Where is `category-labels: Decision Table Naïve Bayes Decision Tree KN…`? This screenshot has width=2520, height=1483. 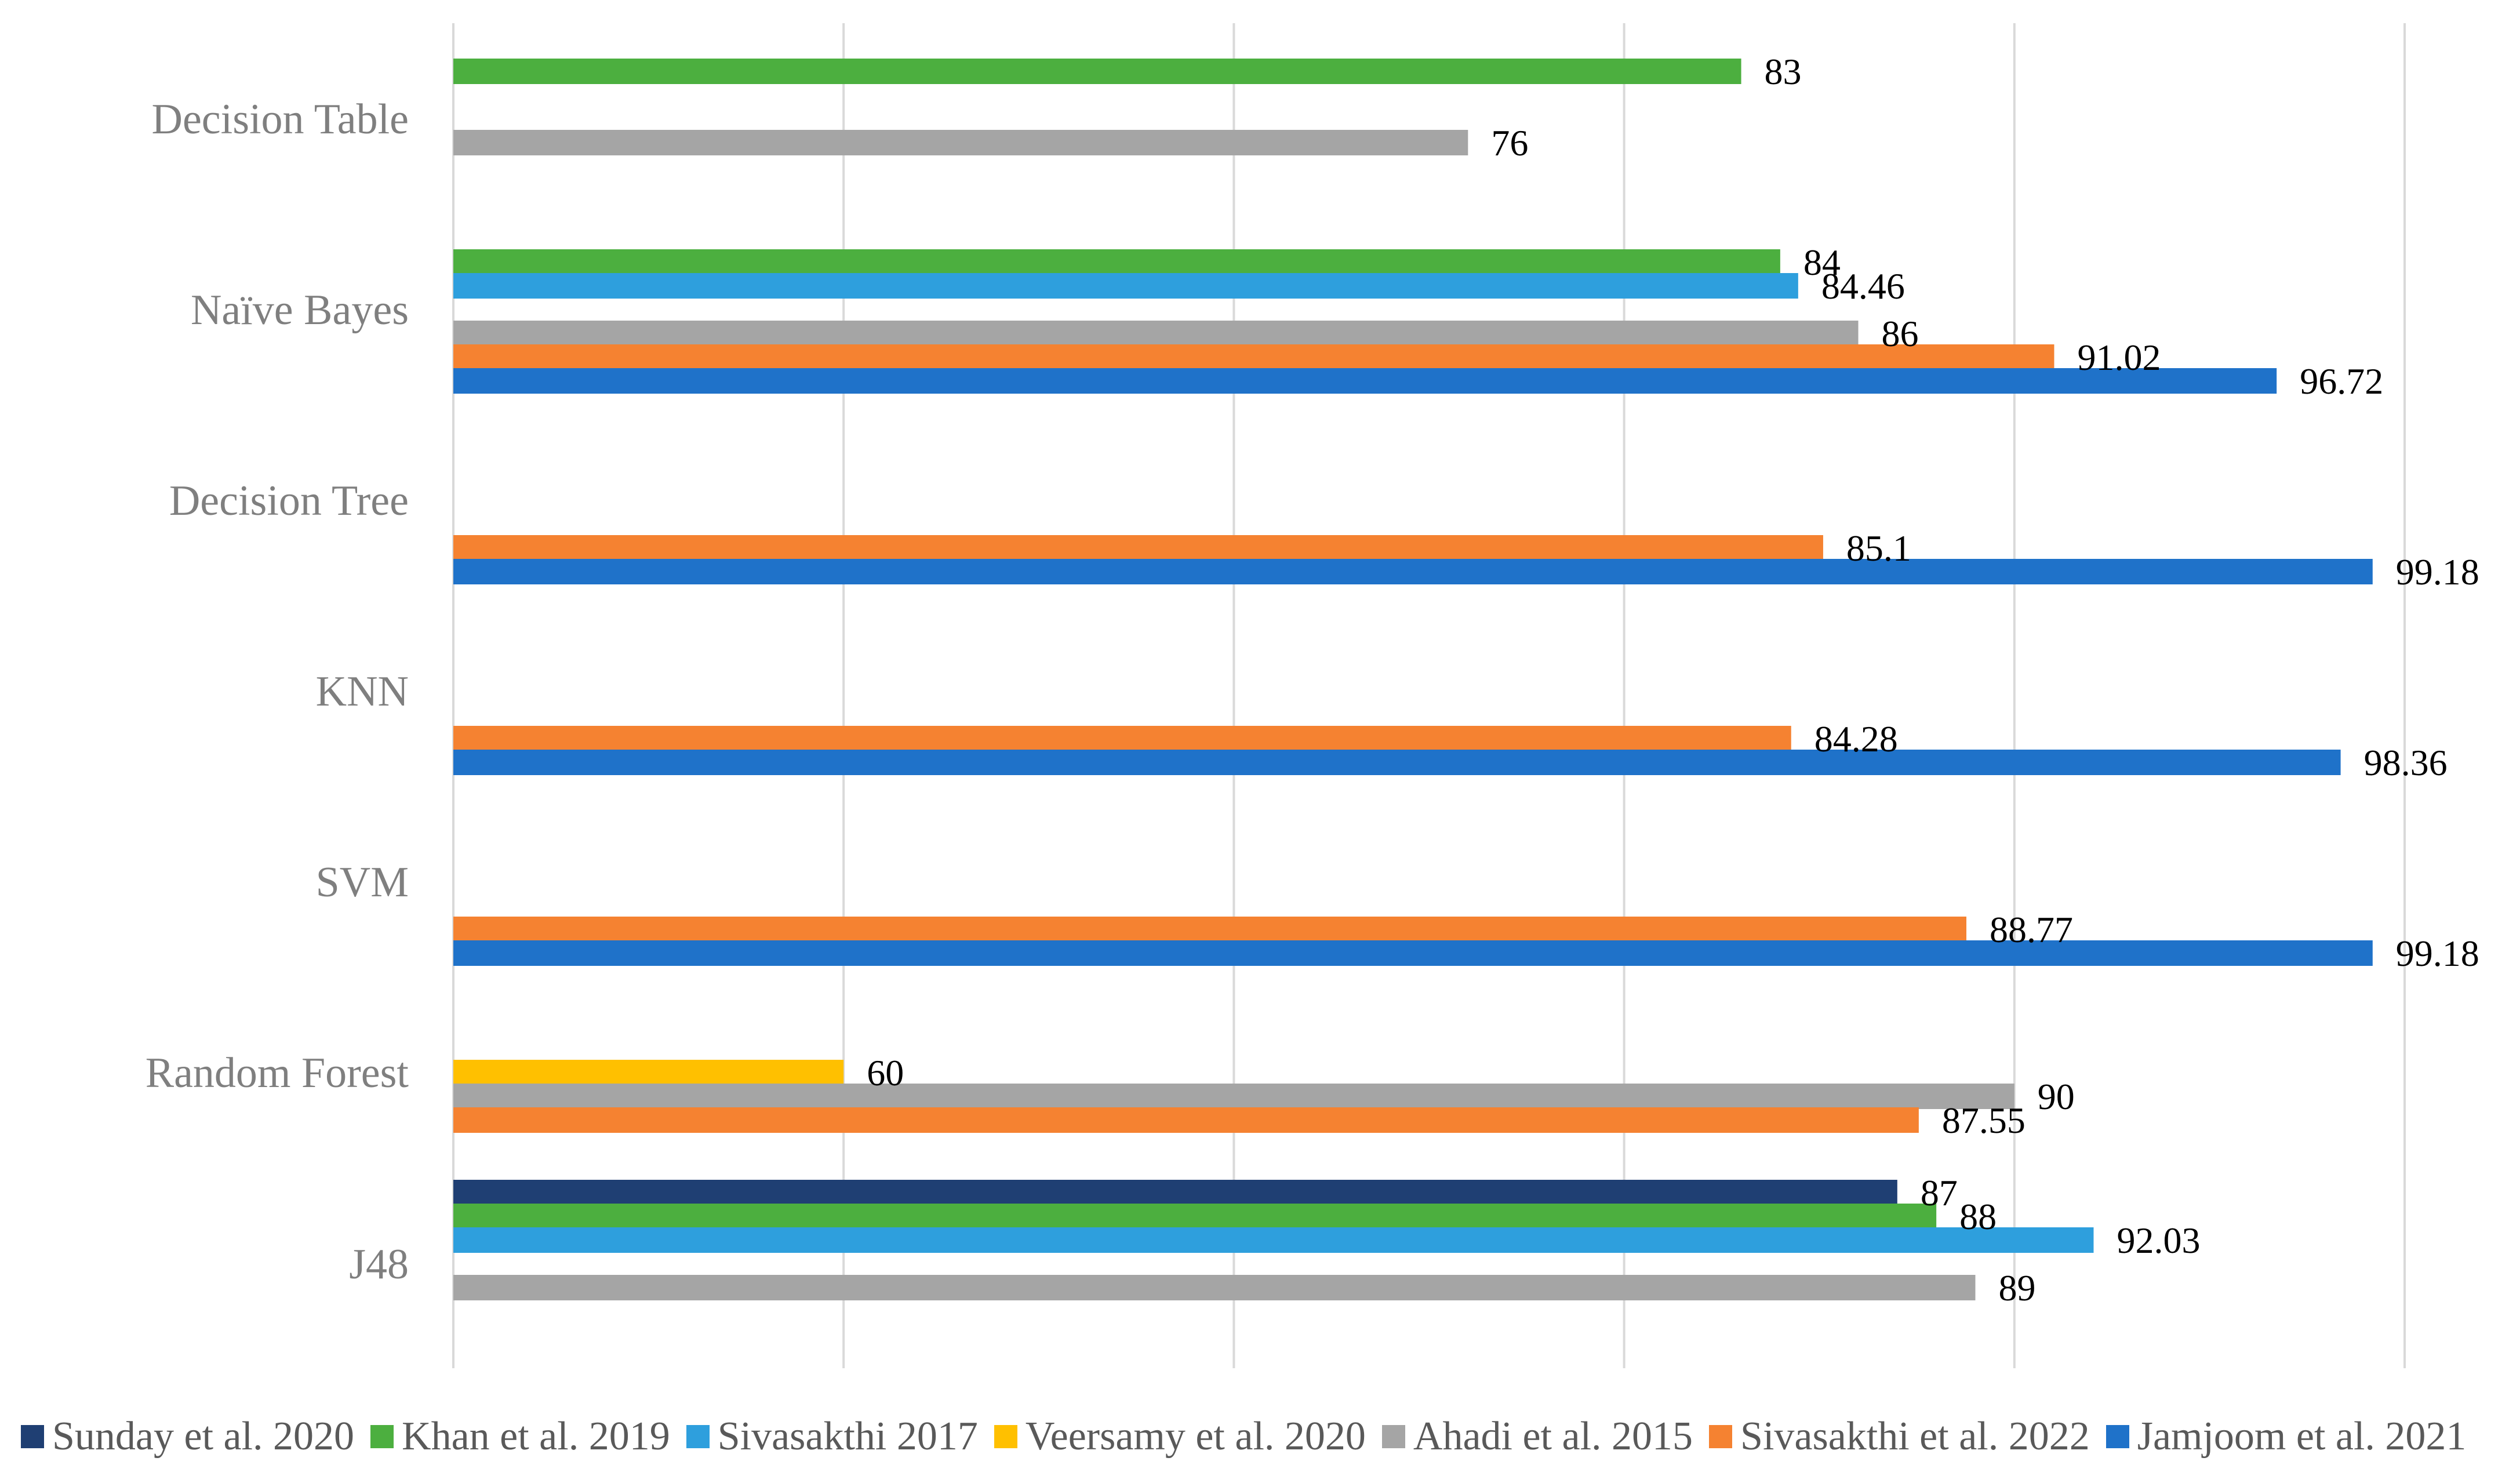
category-labels: Decision Table Naïve Bayes Decision Tree KN… is located at coordinates (277, 692).